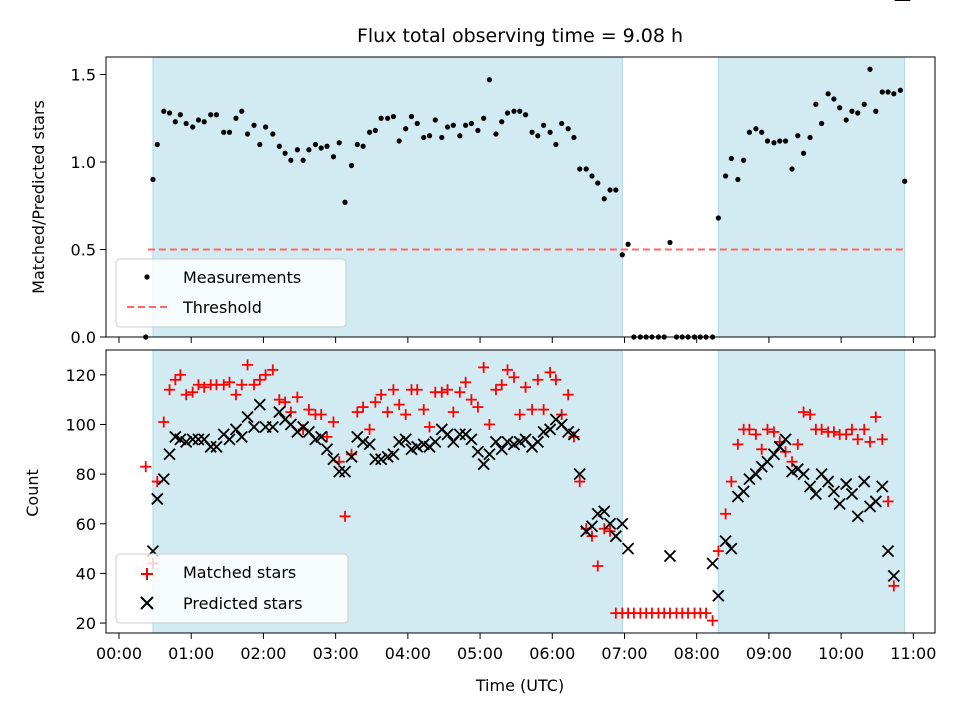 Image resolution: width=960 pixels, height=720 pixels. I want to click on bottom-y-tick-label: 80, so click(86, 474).